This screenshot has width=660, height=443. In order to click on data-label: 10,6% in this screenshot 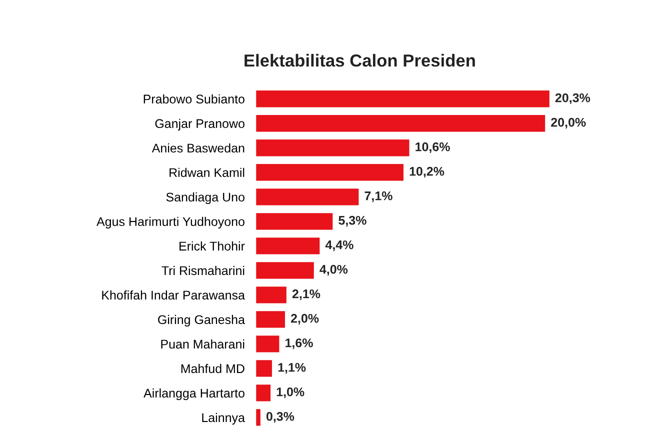, I will do `click(433, 148)`.